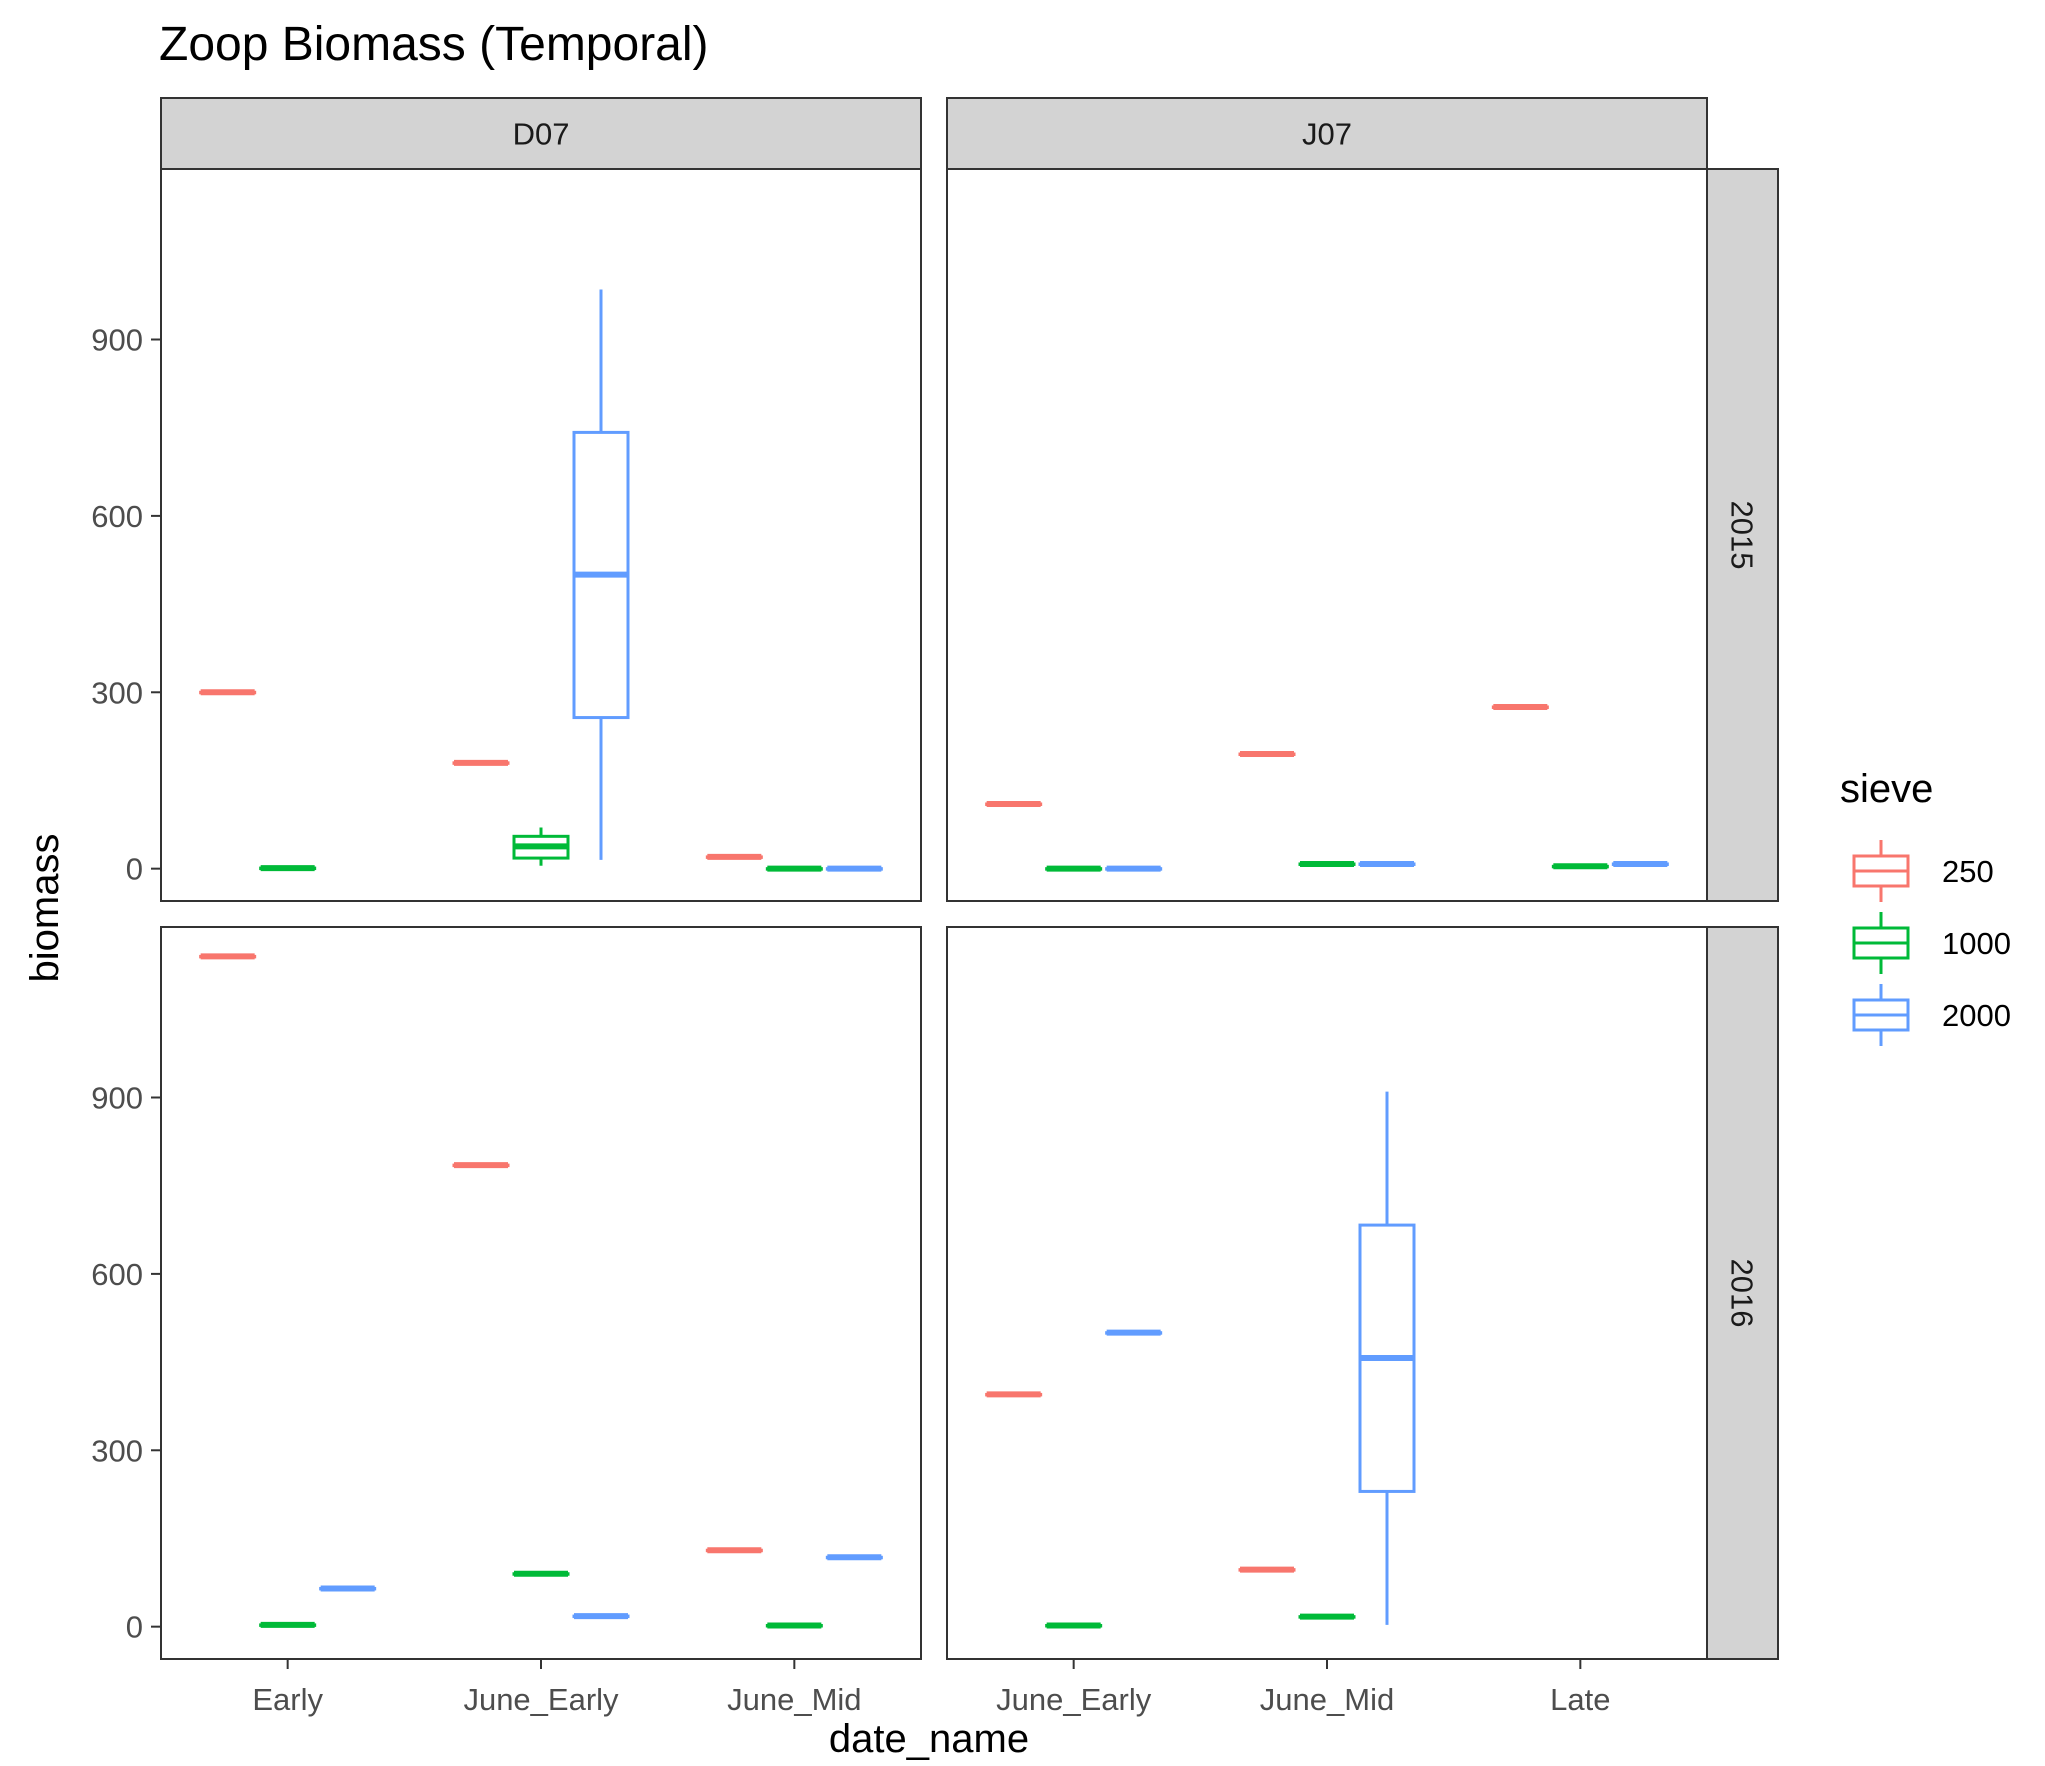  What do you see at coordinates (1881, 1015) in the screenshot?
I see `legend-key-2000` at bounding box center [1881, 1015].